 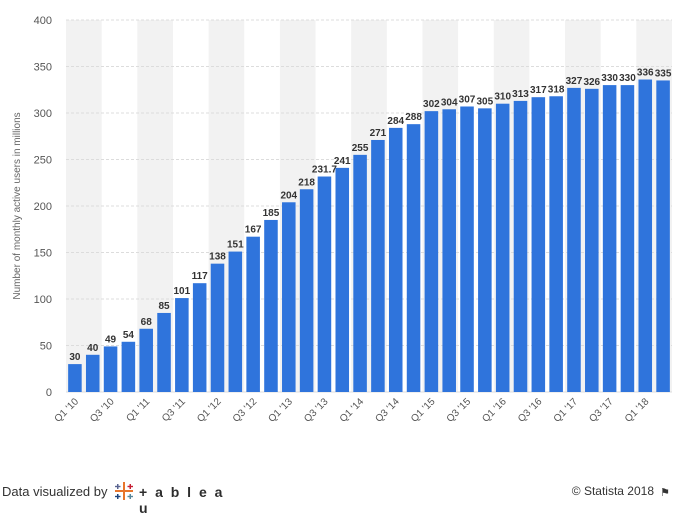 I want to click on y-tick-label: 200, so click(x=43, y=207).